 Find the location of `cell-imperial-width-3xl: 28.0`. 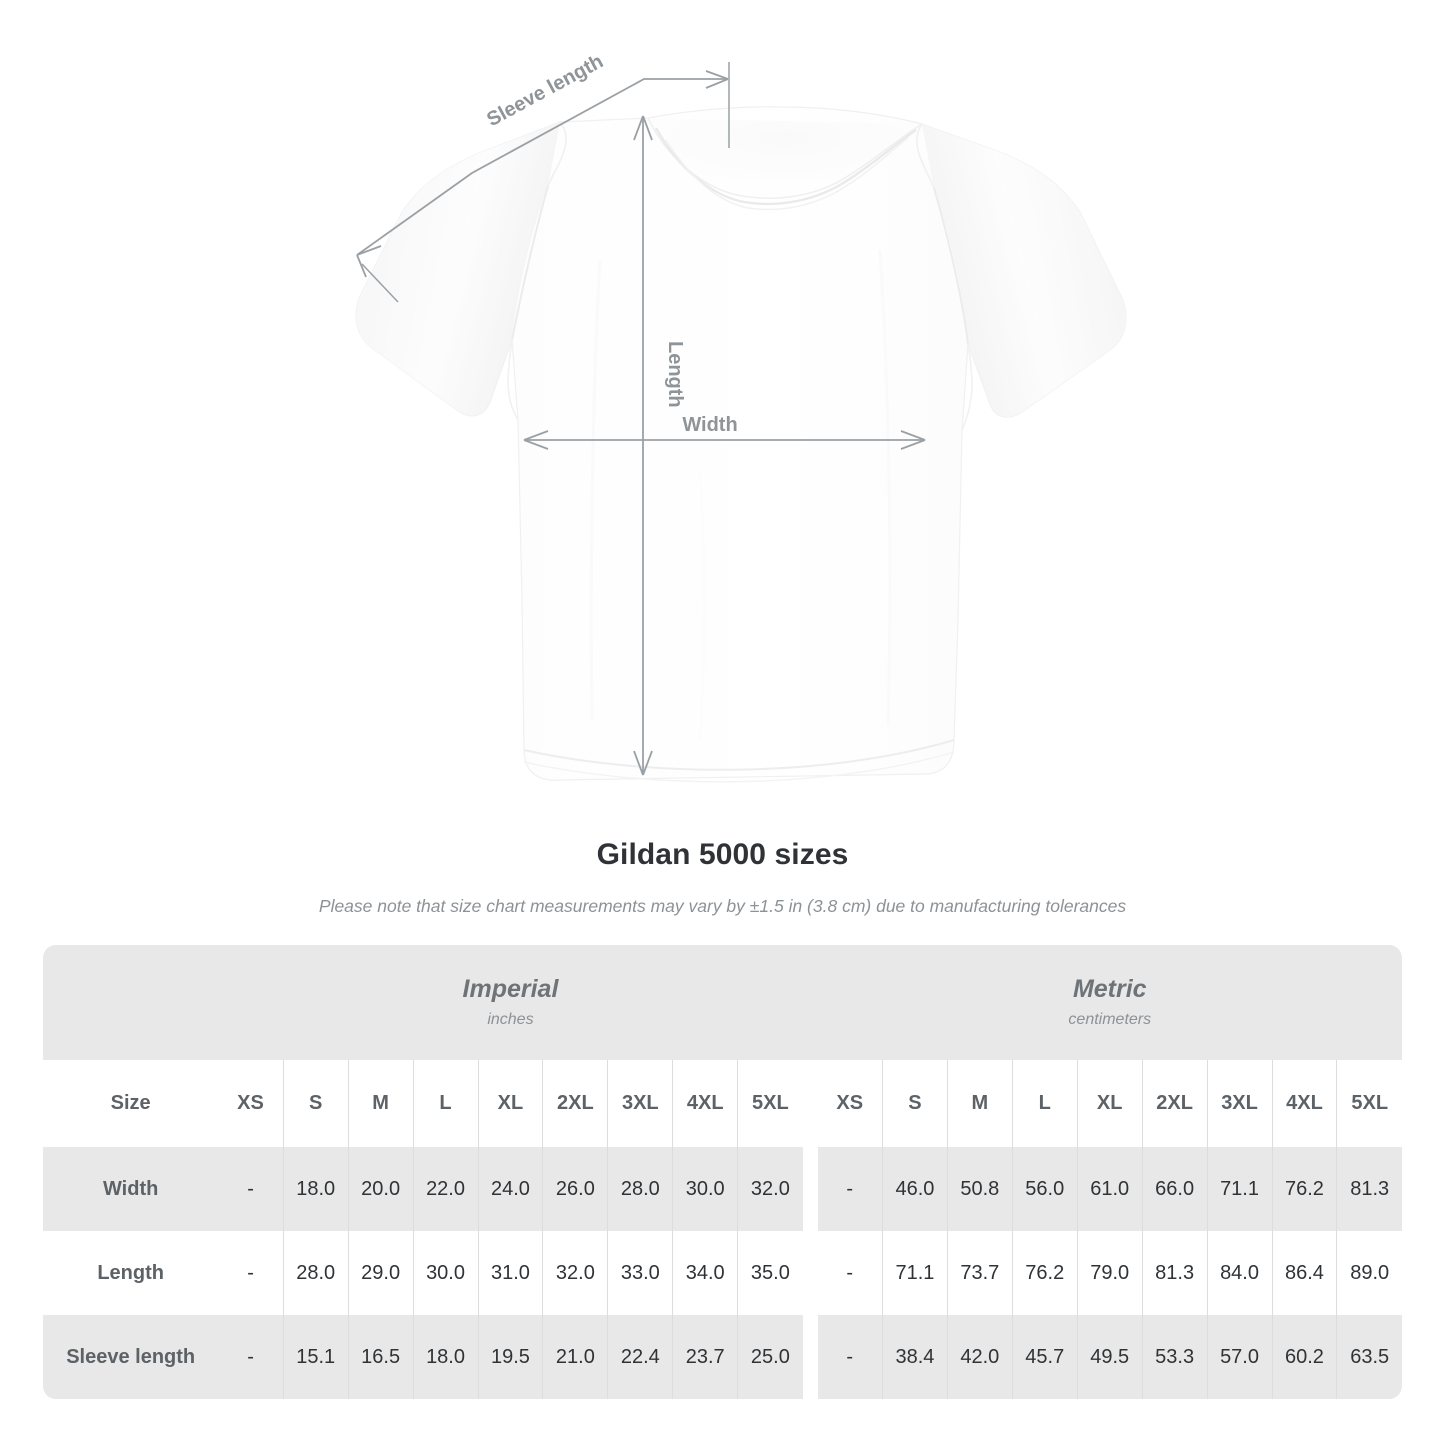

cell-imperial-width-3xl: 28.0 is located at coordinates (640, 1189).